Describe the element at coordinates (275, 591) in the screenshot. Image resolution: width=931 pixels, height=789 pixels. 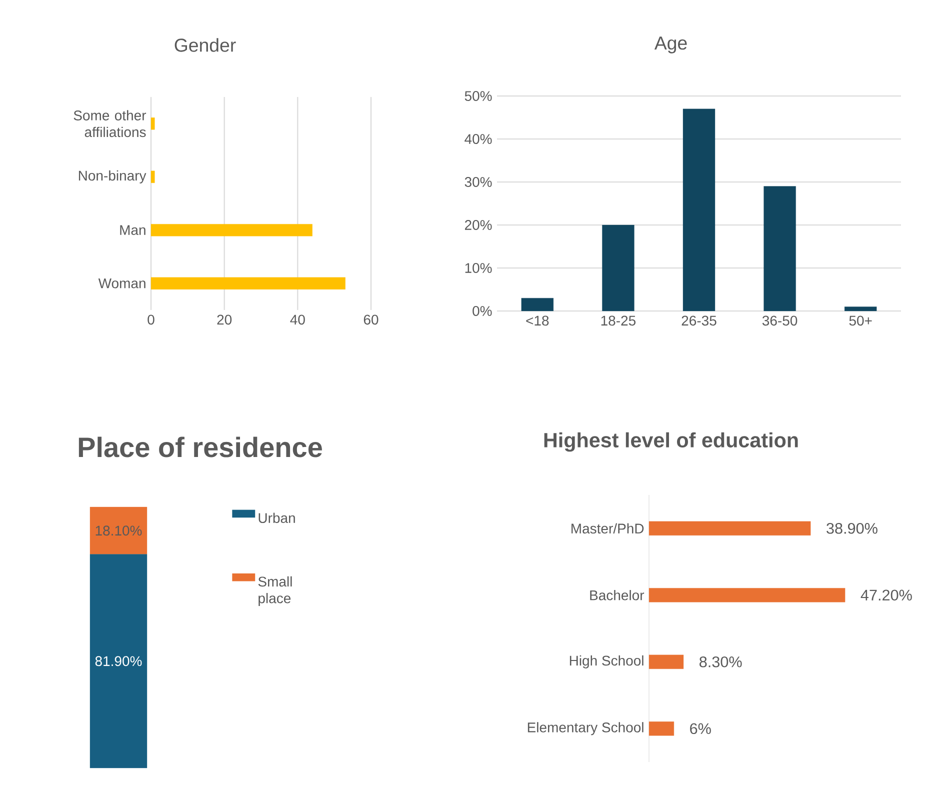
I see `legend-label: Small place` at that location.